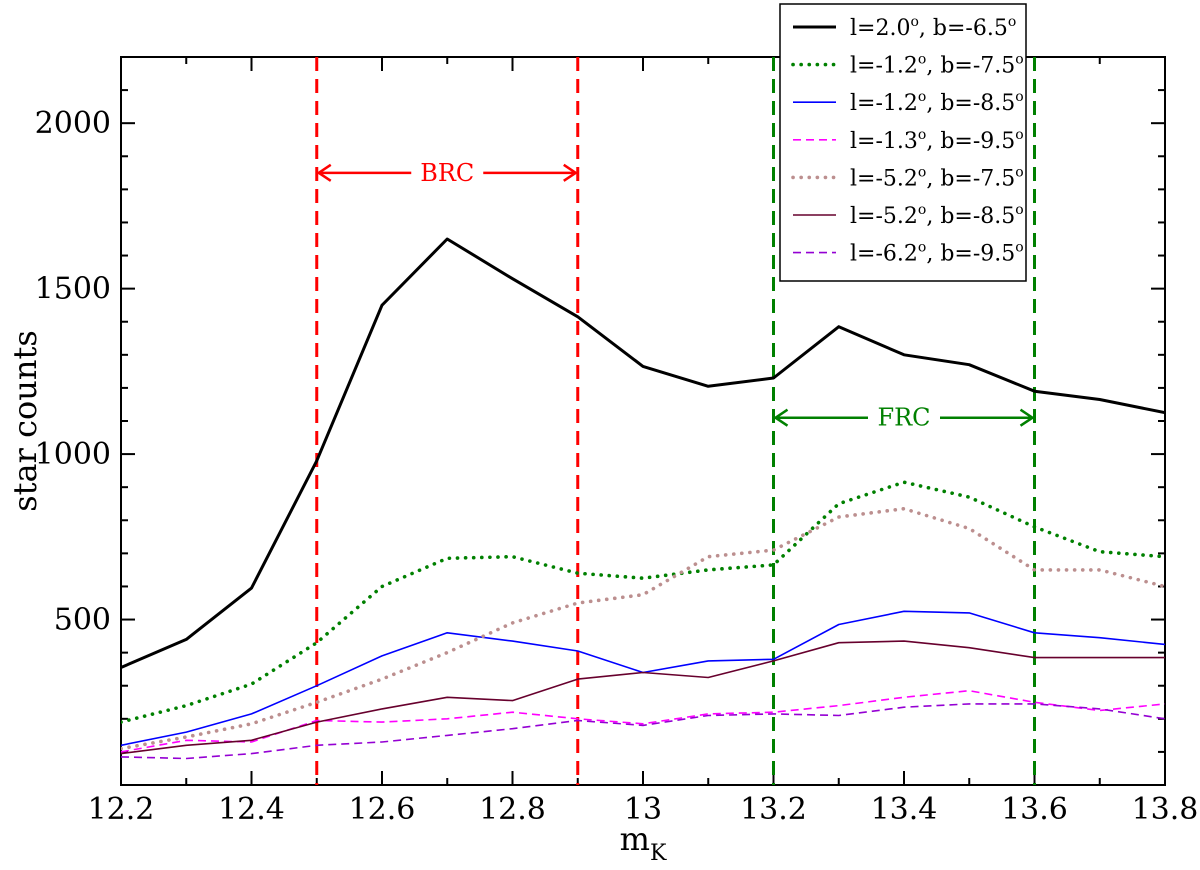 The image size is (1200, 870). I want to click on legend-label: l=2.0o, b=-6.5o, so click(933, 27).